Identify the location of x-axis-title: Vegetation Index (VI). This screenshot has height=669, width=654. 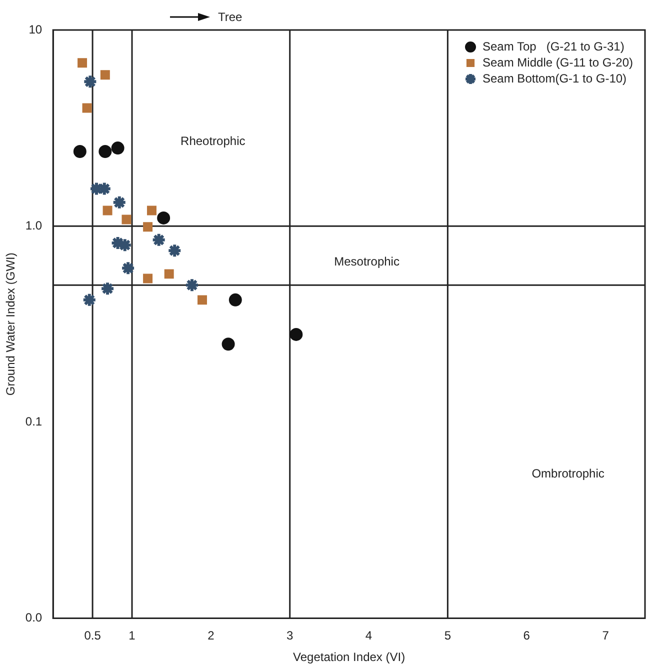
(349, 657).